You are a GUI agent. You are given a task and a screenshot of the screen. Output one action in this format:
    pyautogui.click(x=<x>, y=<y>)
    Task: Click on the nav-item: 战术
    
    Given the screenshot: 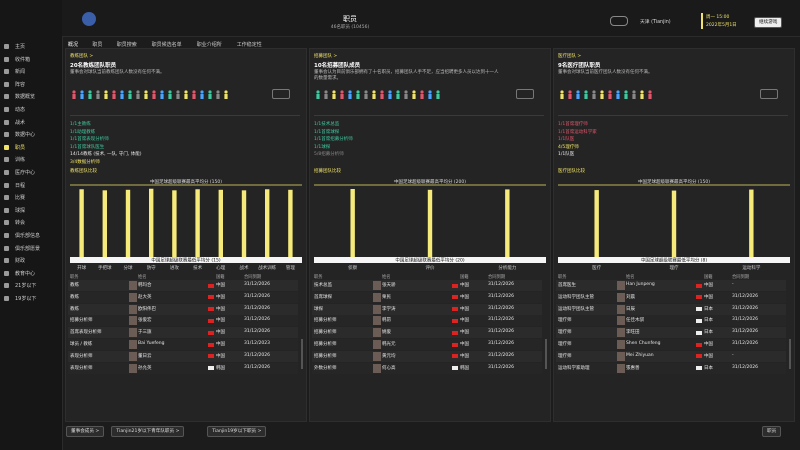 What is the action you would take?
    pyautogui.click(x=32, y=123)
    